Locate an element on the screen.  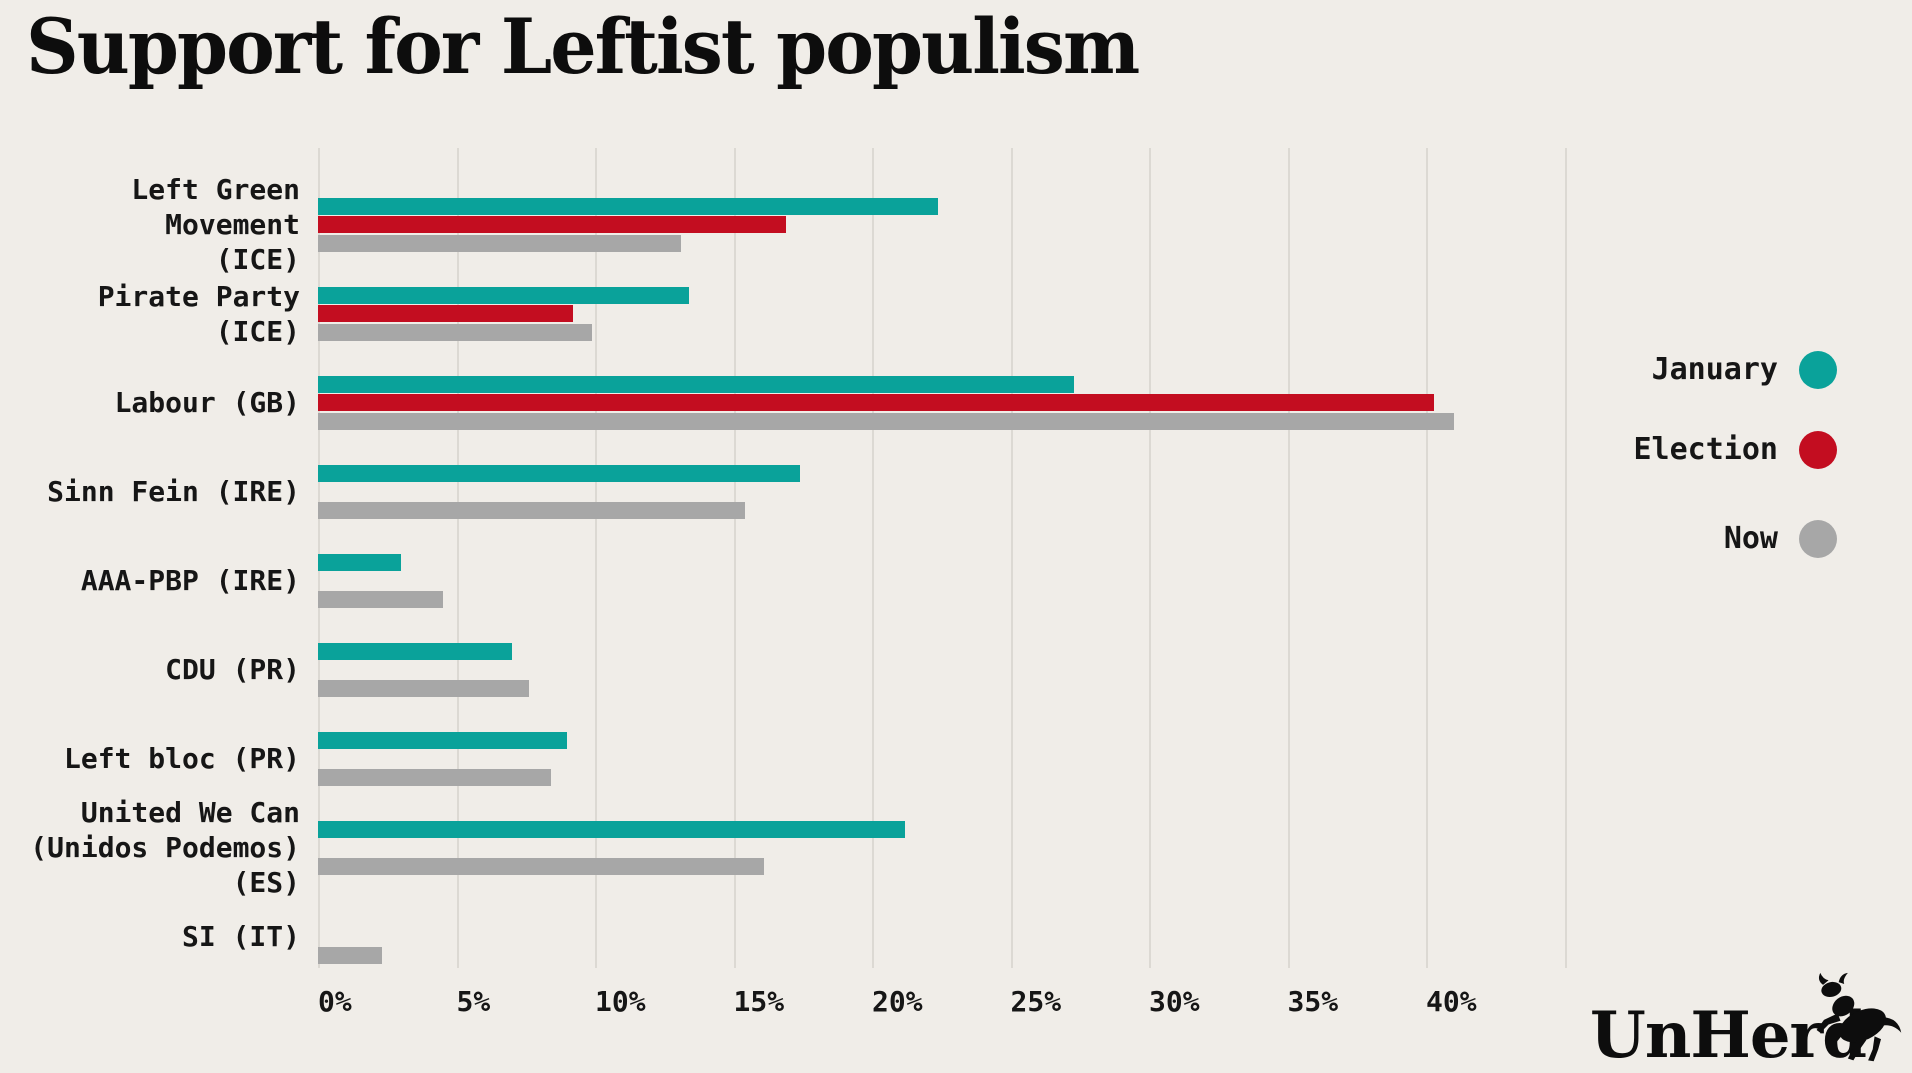
legend-item-label: Election is located at coordinates (1706, 449).